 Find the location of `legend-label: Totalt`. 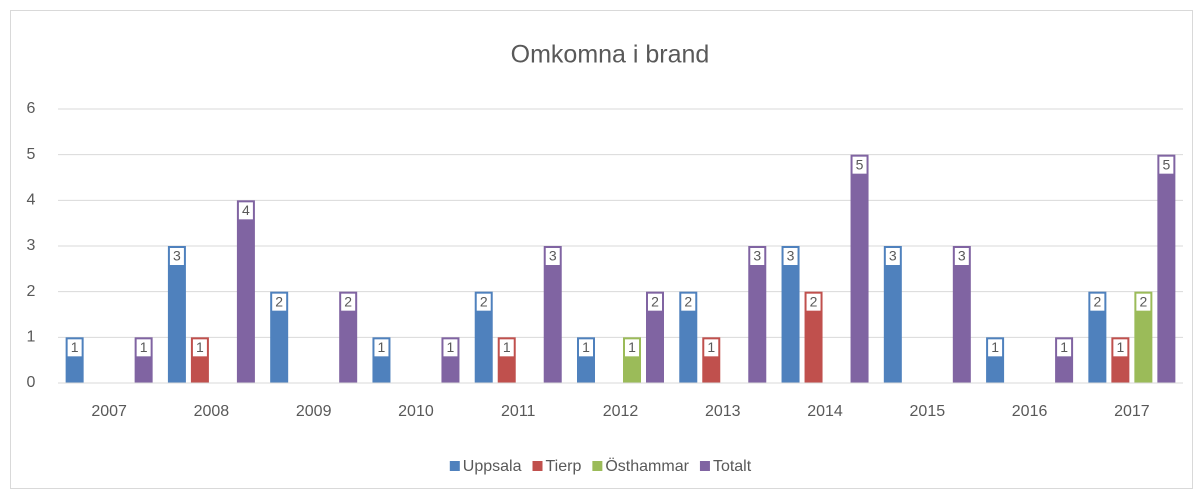

legend-label: Totalt is located at coordinates (732, 466).